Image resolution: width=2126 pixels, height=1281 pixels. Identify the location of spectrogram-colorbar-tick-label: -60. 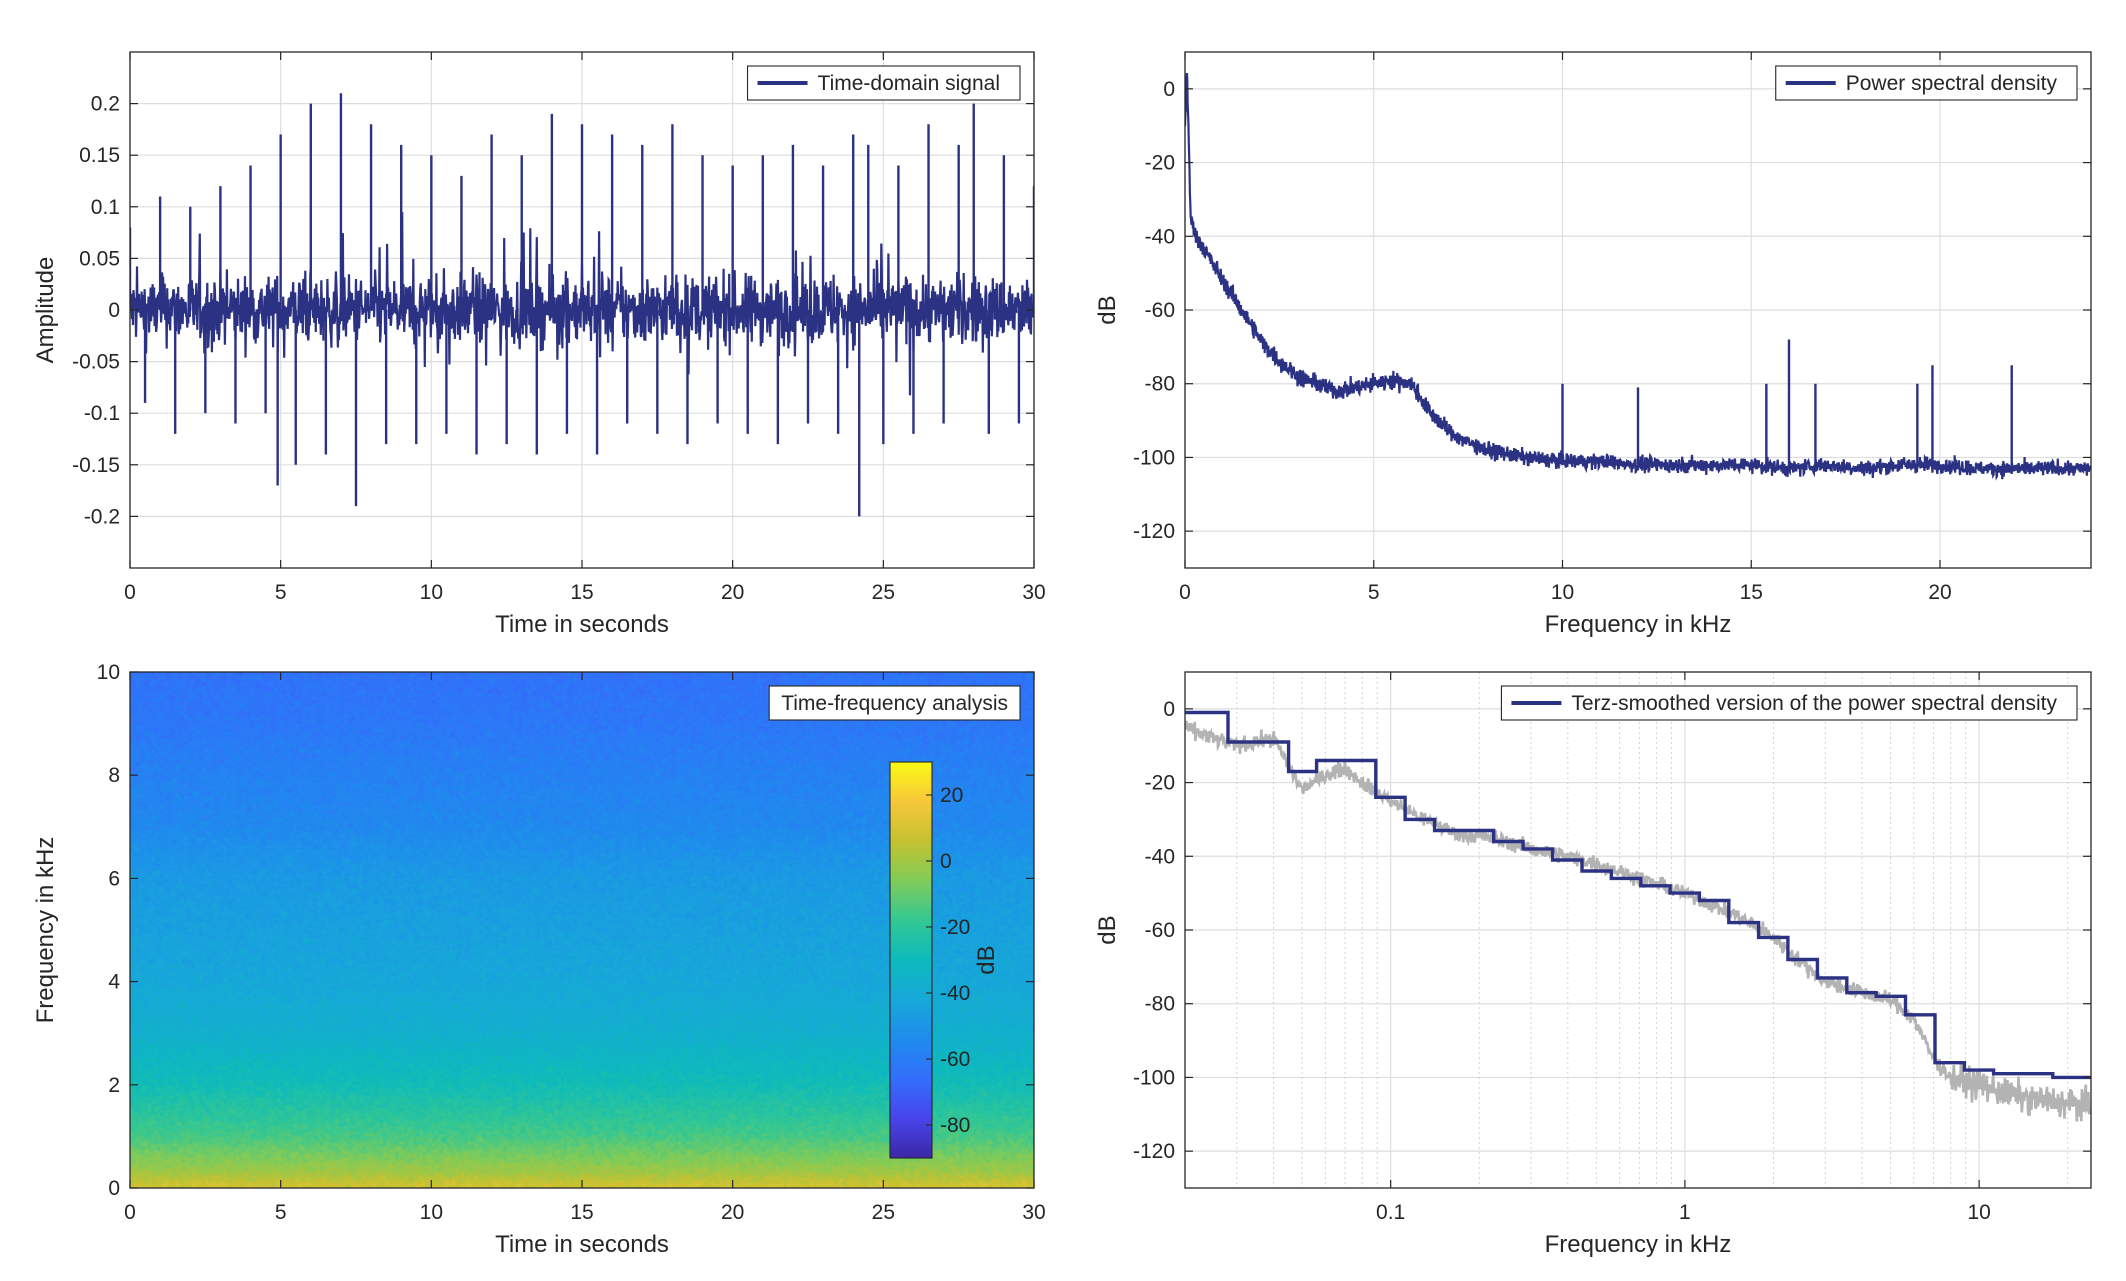
(955, 1059).